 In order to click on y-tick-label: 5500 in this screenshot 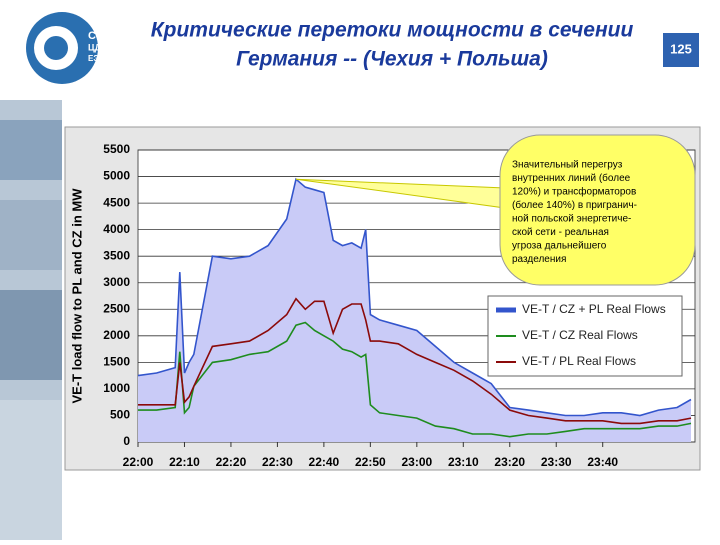, I will do `click(116, 149)`.